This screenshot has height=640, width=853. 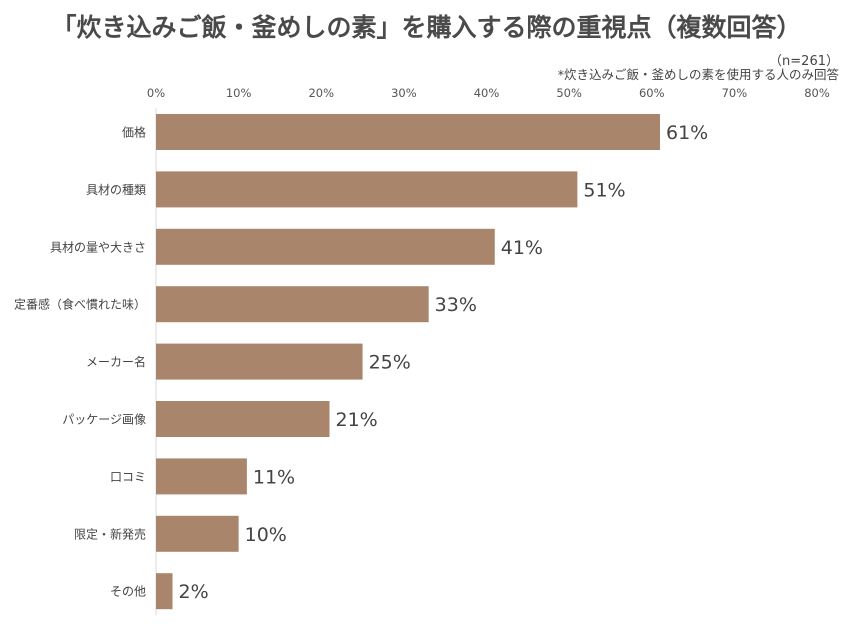 I want to click on data-label: 33%, so click(x=456, y=305).